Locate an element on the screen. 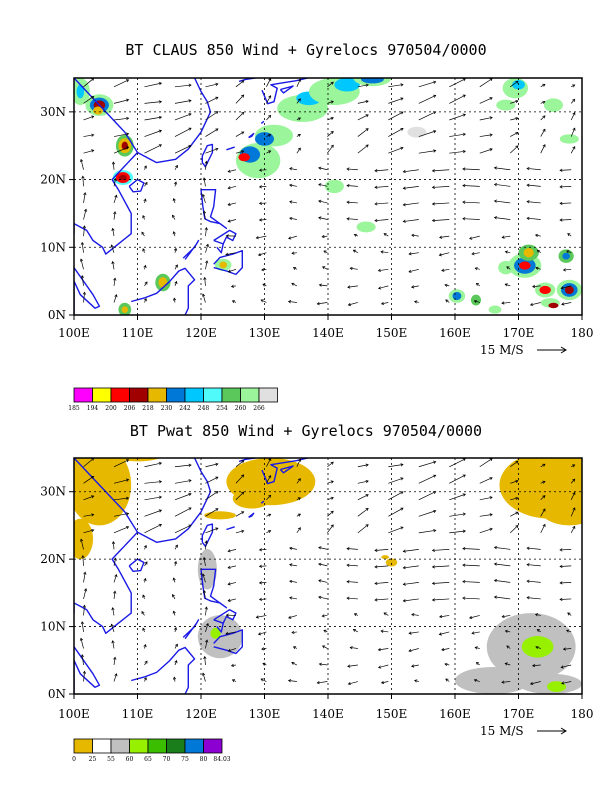 Image resolution: width=612 pixels, height=792 pixels. vector-scale-arrow-head is located at coordinates (563, 731).